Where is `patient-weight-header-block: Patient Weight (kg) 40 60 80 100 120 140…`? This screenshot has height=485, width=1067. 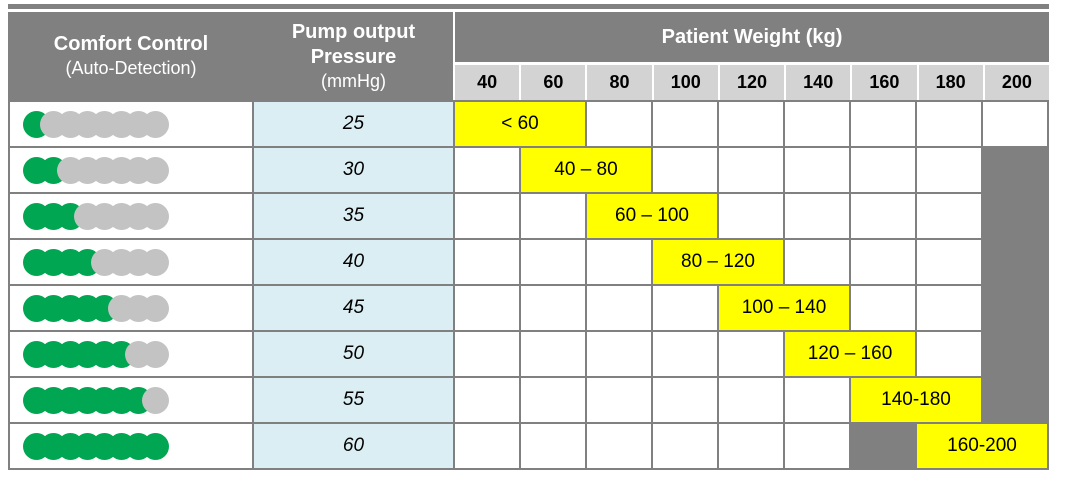
patient-weight-header-block: Patient Weight (kg) 40 60 80 100 120 140… is located at coordinates (752, 56).